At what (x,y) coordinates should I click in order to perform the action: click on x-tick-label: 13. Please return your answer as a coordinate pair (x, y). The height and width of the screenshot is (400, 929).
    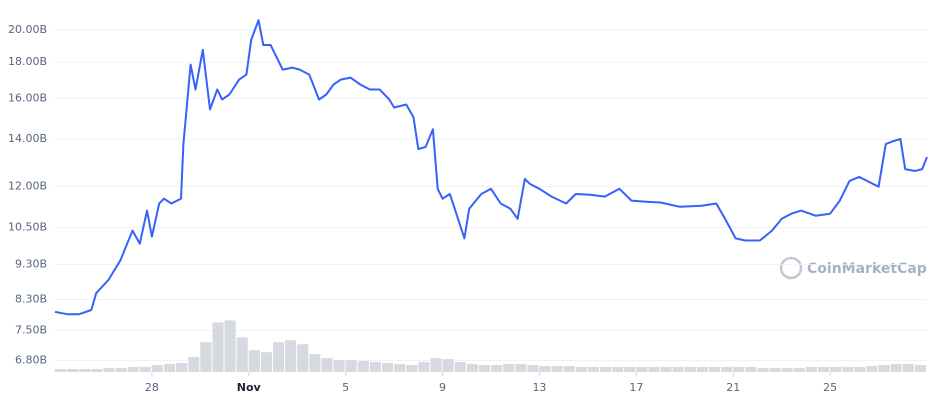
    Looking at the image, I should click on (539, 387).